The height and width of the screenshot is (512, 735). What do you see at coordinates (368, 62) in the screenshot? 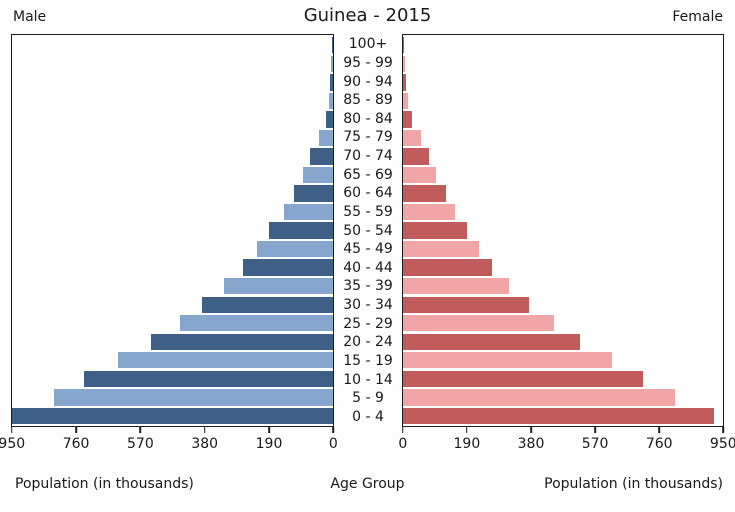
I see `age-label-95-99: 95 - 99` at bounding box center [368, 62].